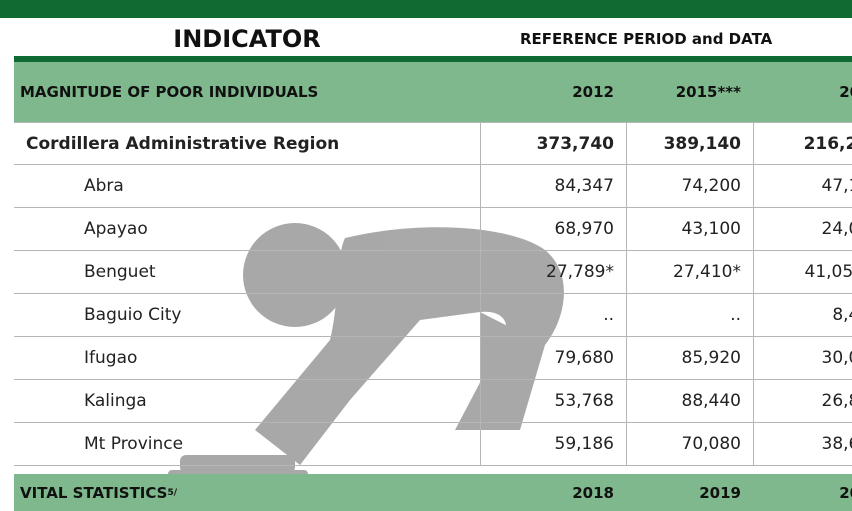 Image resolution: width=852 pixels, height=511 pixels. I want to click on year-header: 2019, so click(720, 492).